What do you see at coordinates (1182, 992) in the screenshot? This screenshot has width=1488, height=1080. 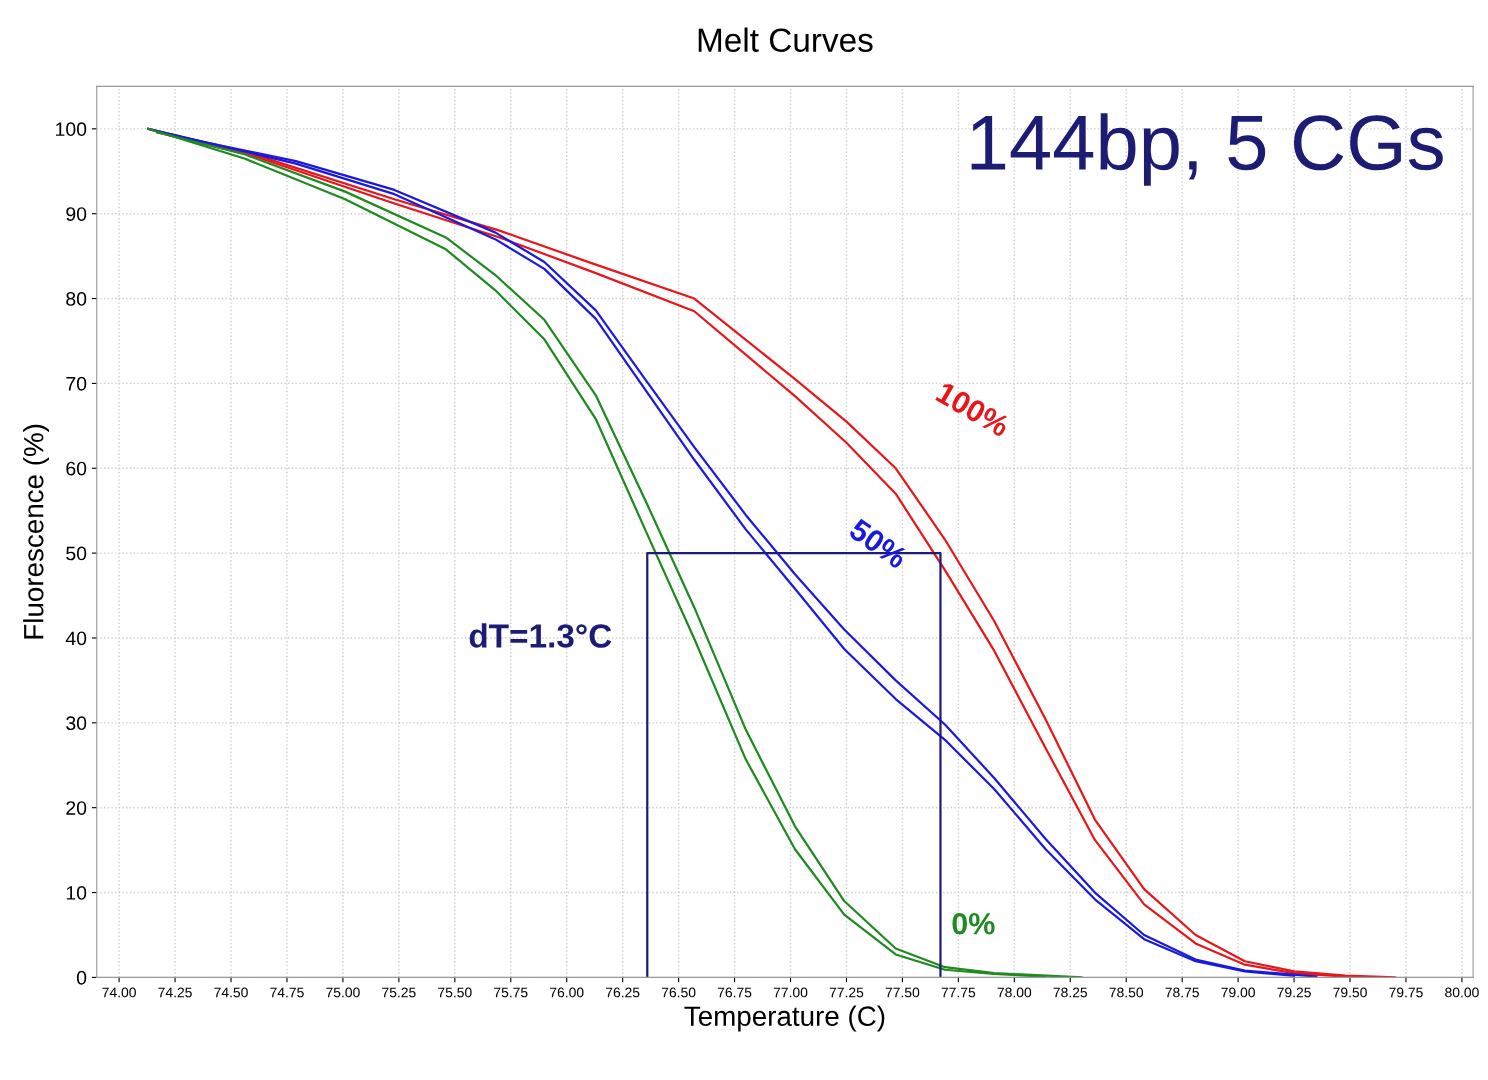 I see `x-tick-label: 78.75` at bounding box center [1182, 992].